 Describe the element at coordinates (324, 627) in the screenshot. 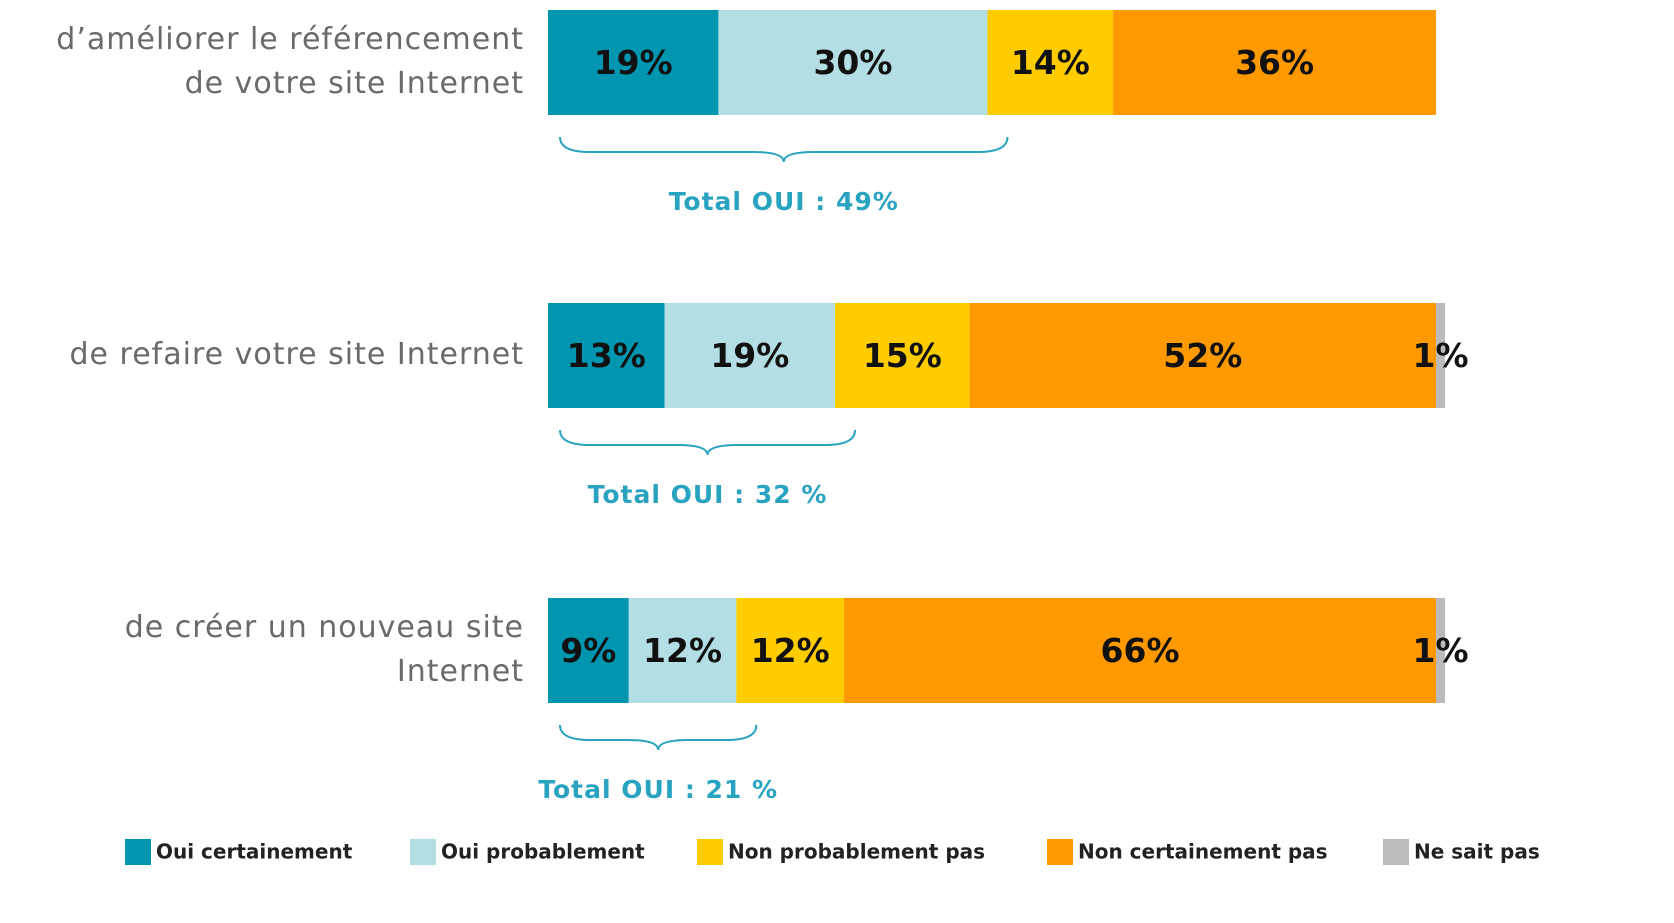

I see `category-label: de créer un nouveau site` at that location.